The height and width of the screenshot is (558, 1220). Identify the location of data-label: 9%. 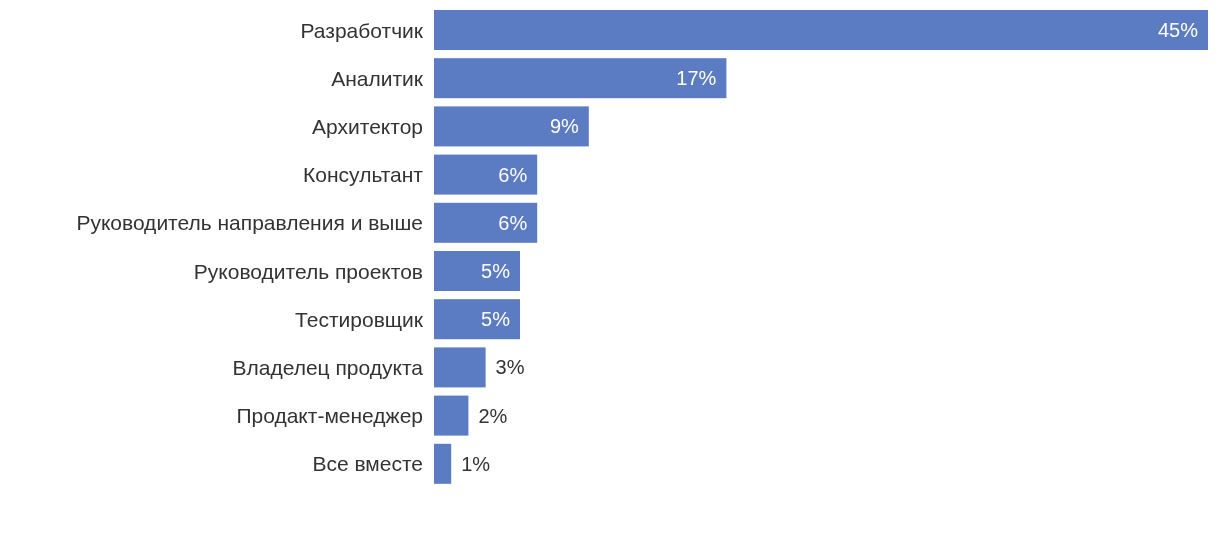
(564, 126).